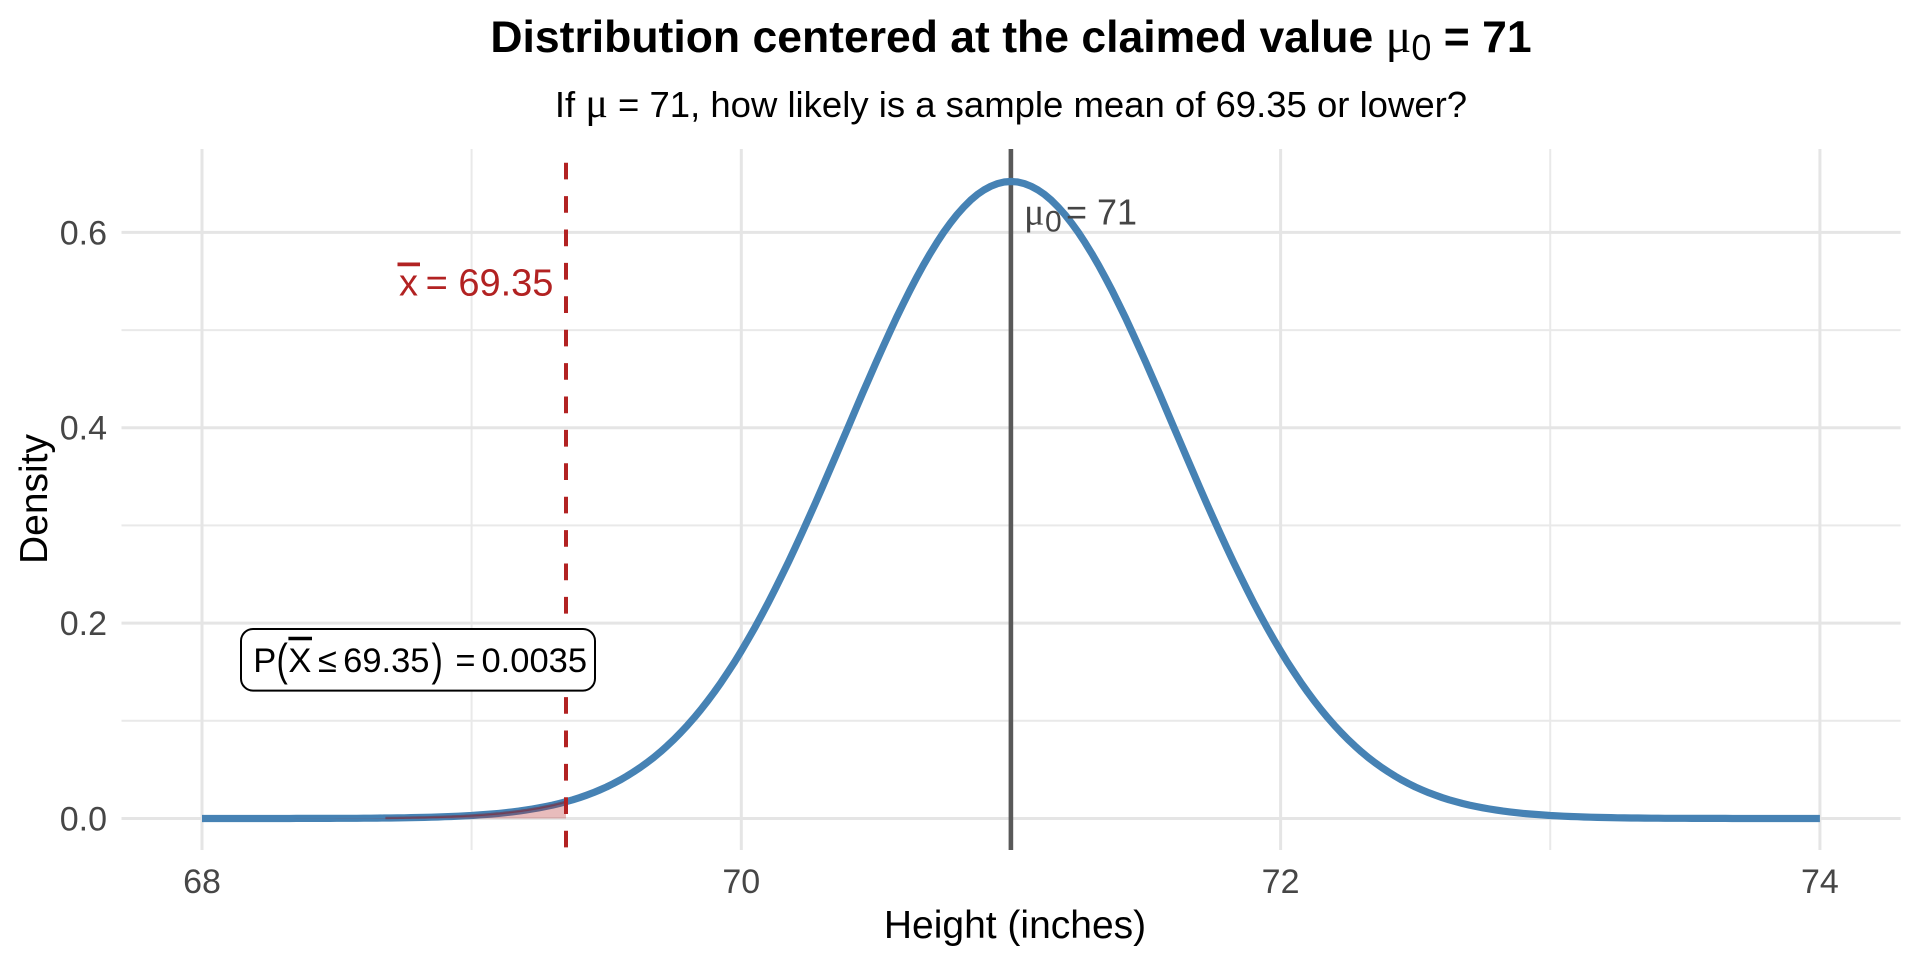 The image size is (1920, 960). I want to click on svg-text: 72, so click(1281, 882).